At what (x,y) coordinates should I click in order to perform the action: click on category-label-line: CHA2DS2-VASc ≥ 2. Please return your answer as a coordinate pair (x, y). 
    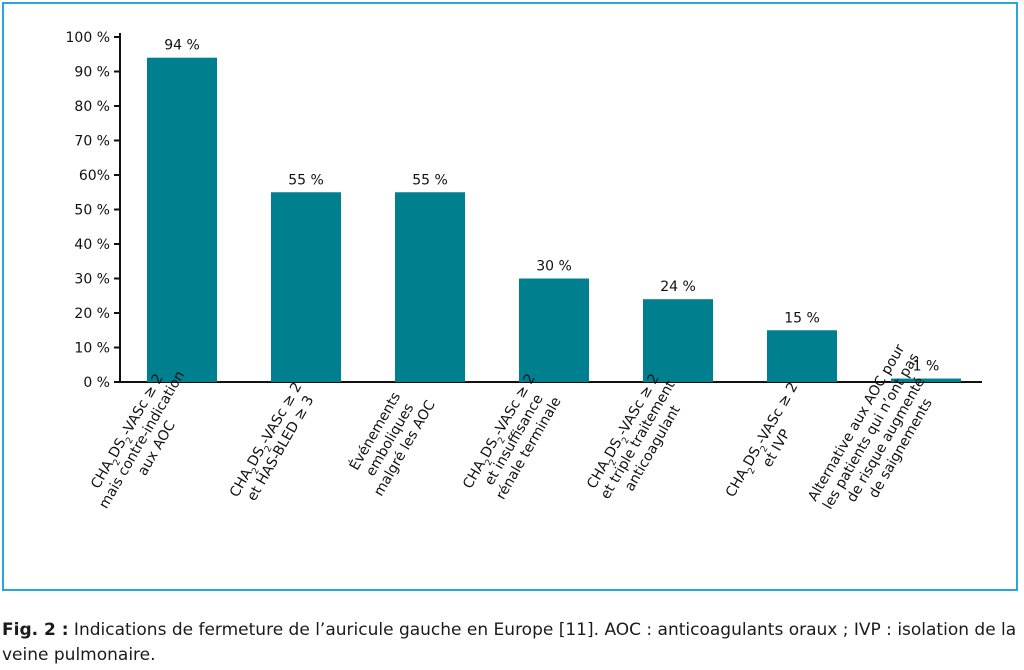
    Looking at the image, I should click on (764, 441).